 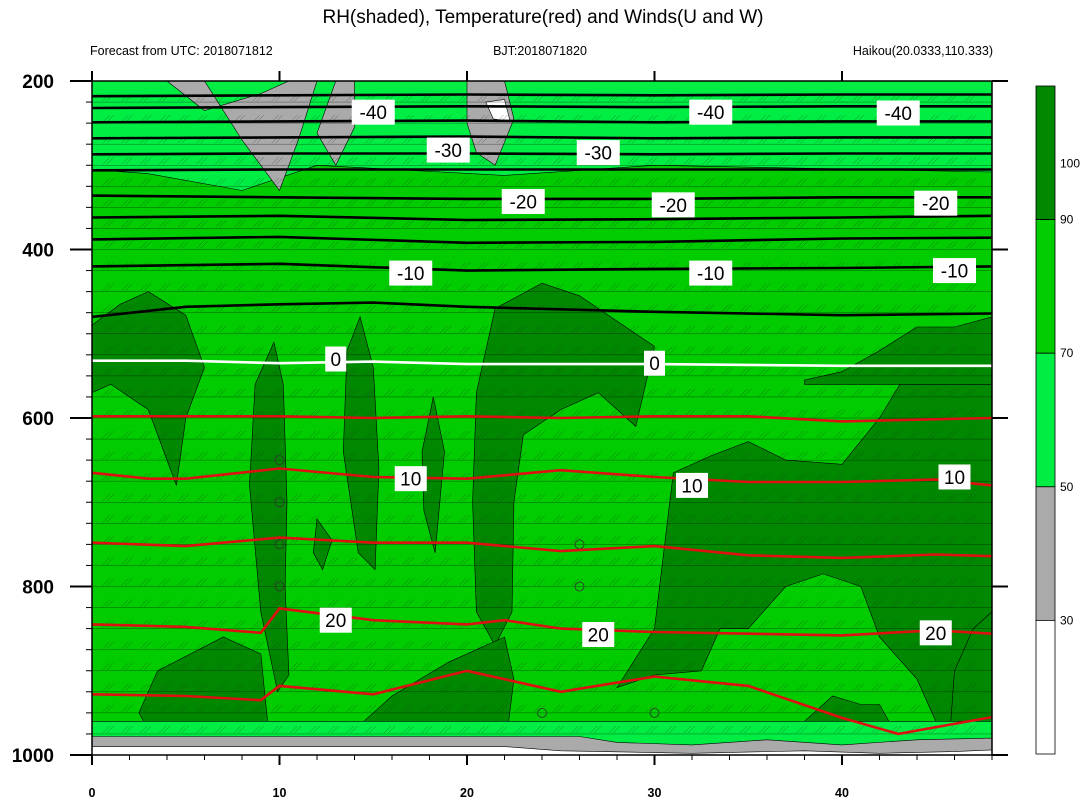 I want to click on isotherm-label-box, so click(x=954, y=477).